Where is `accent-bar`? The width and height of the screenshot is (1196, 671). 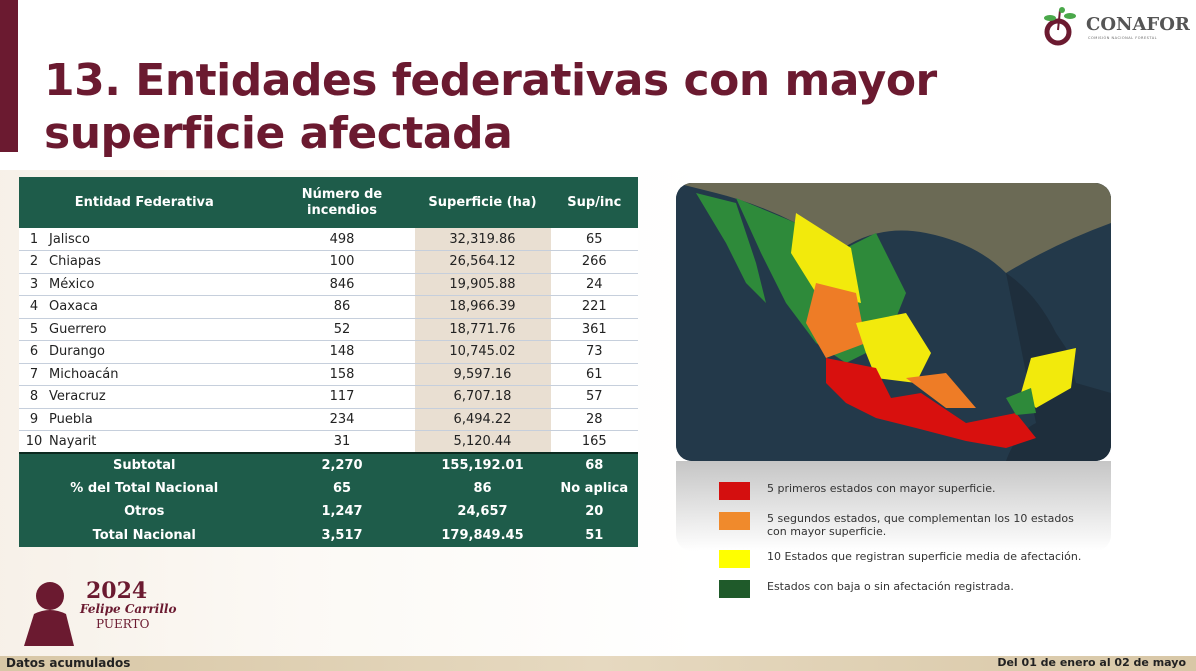 accent-bar is located at coordinates (9, 76).